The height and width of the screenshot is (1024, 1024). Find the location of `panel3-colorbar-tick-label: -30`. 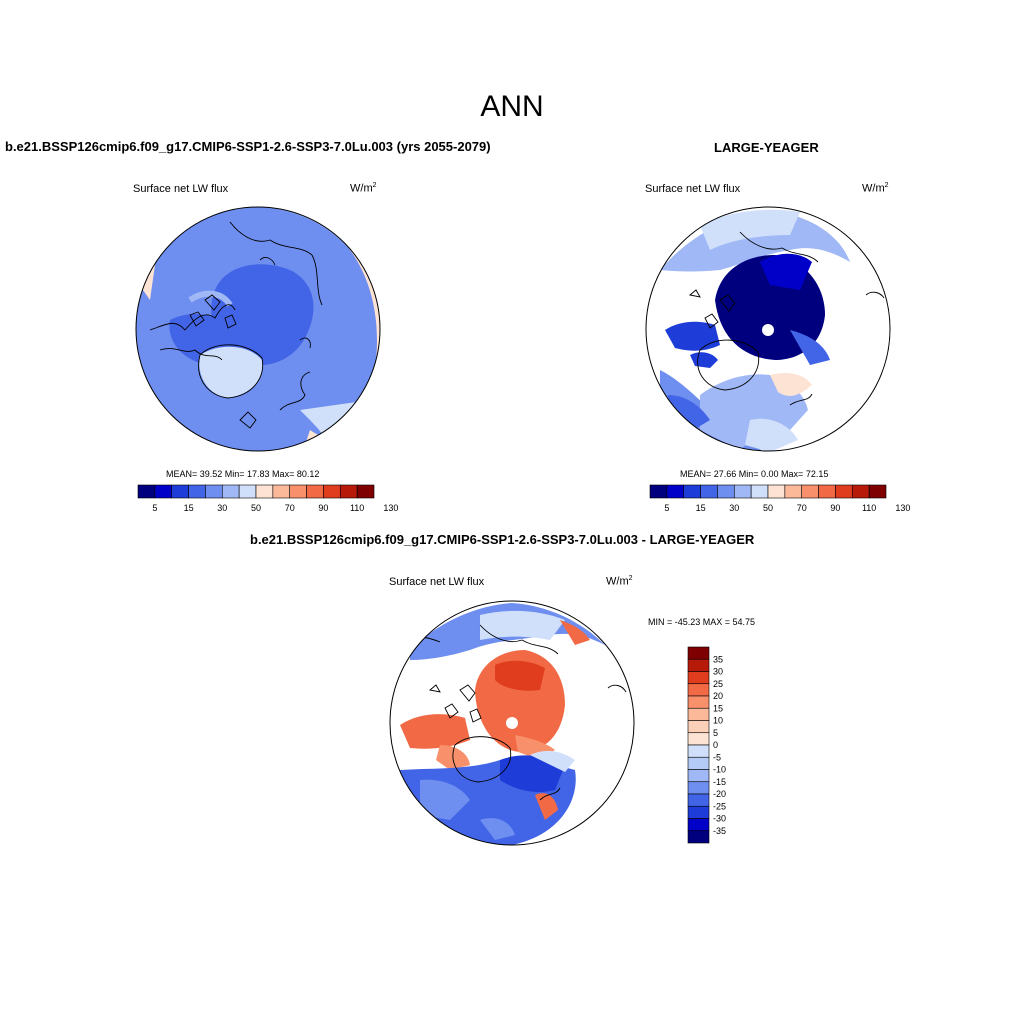

panel3-colorbar-tick-label: -30 is located at coordinates (719, 819).